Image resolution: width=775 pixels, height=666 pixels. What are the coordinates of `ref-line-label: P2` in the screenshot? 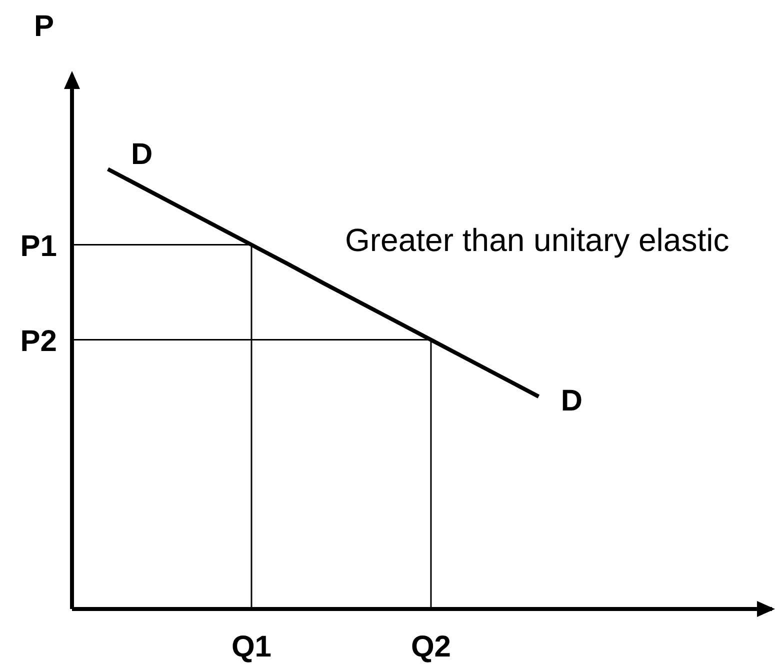 It's located at (38, 341).